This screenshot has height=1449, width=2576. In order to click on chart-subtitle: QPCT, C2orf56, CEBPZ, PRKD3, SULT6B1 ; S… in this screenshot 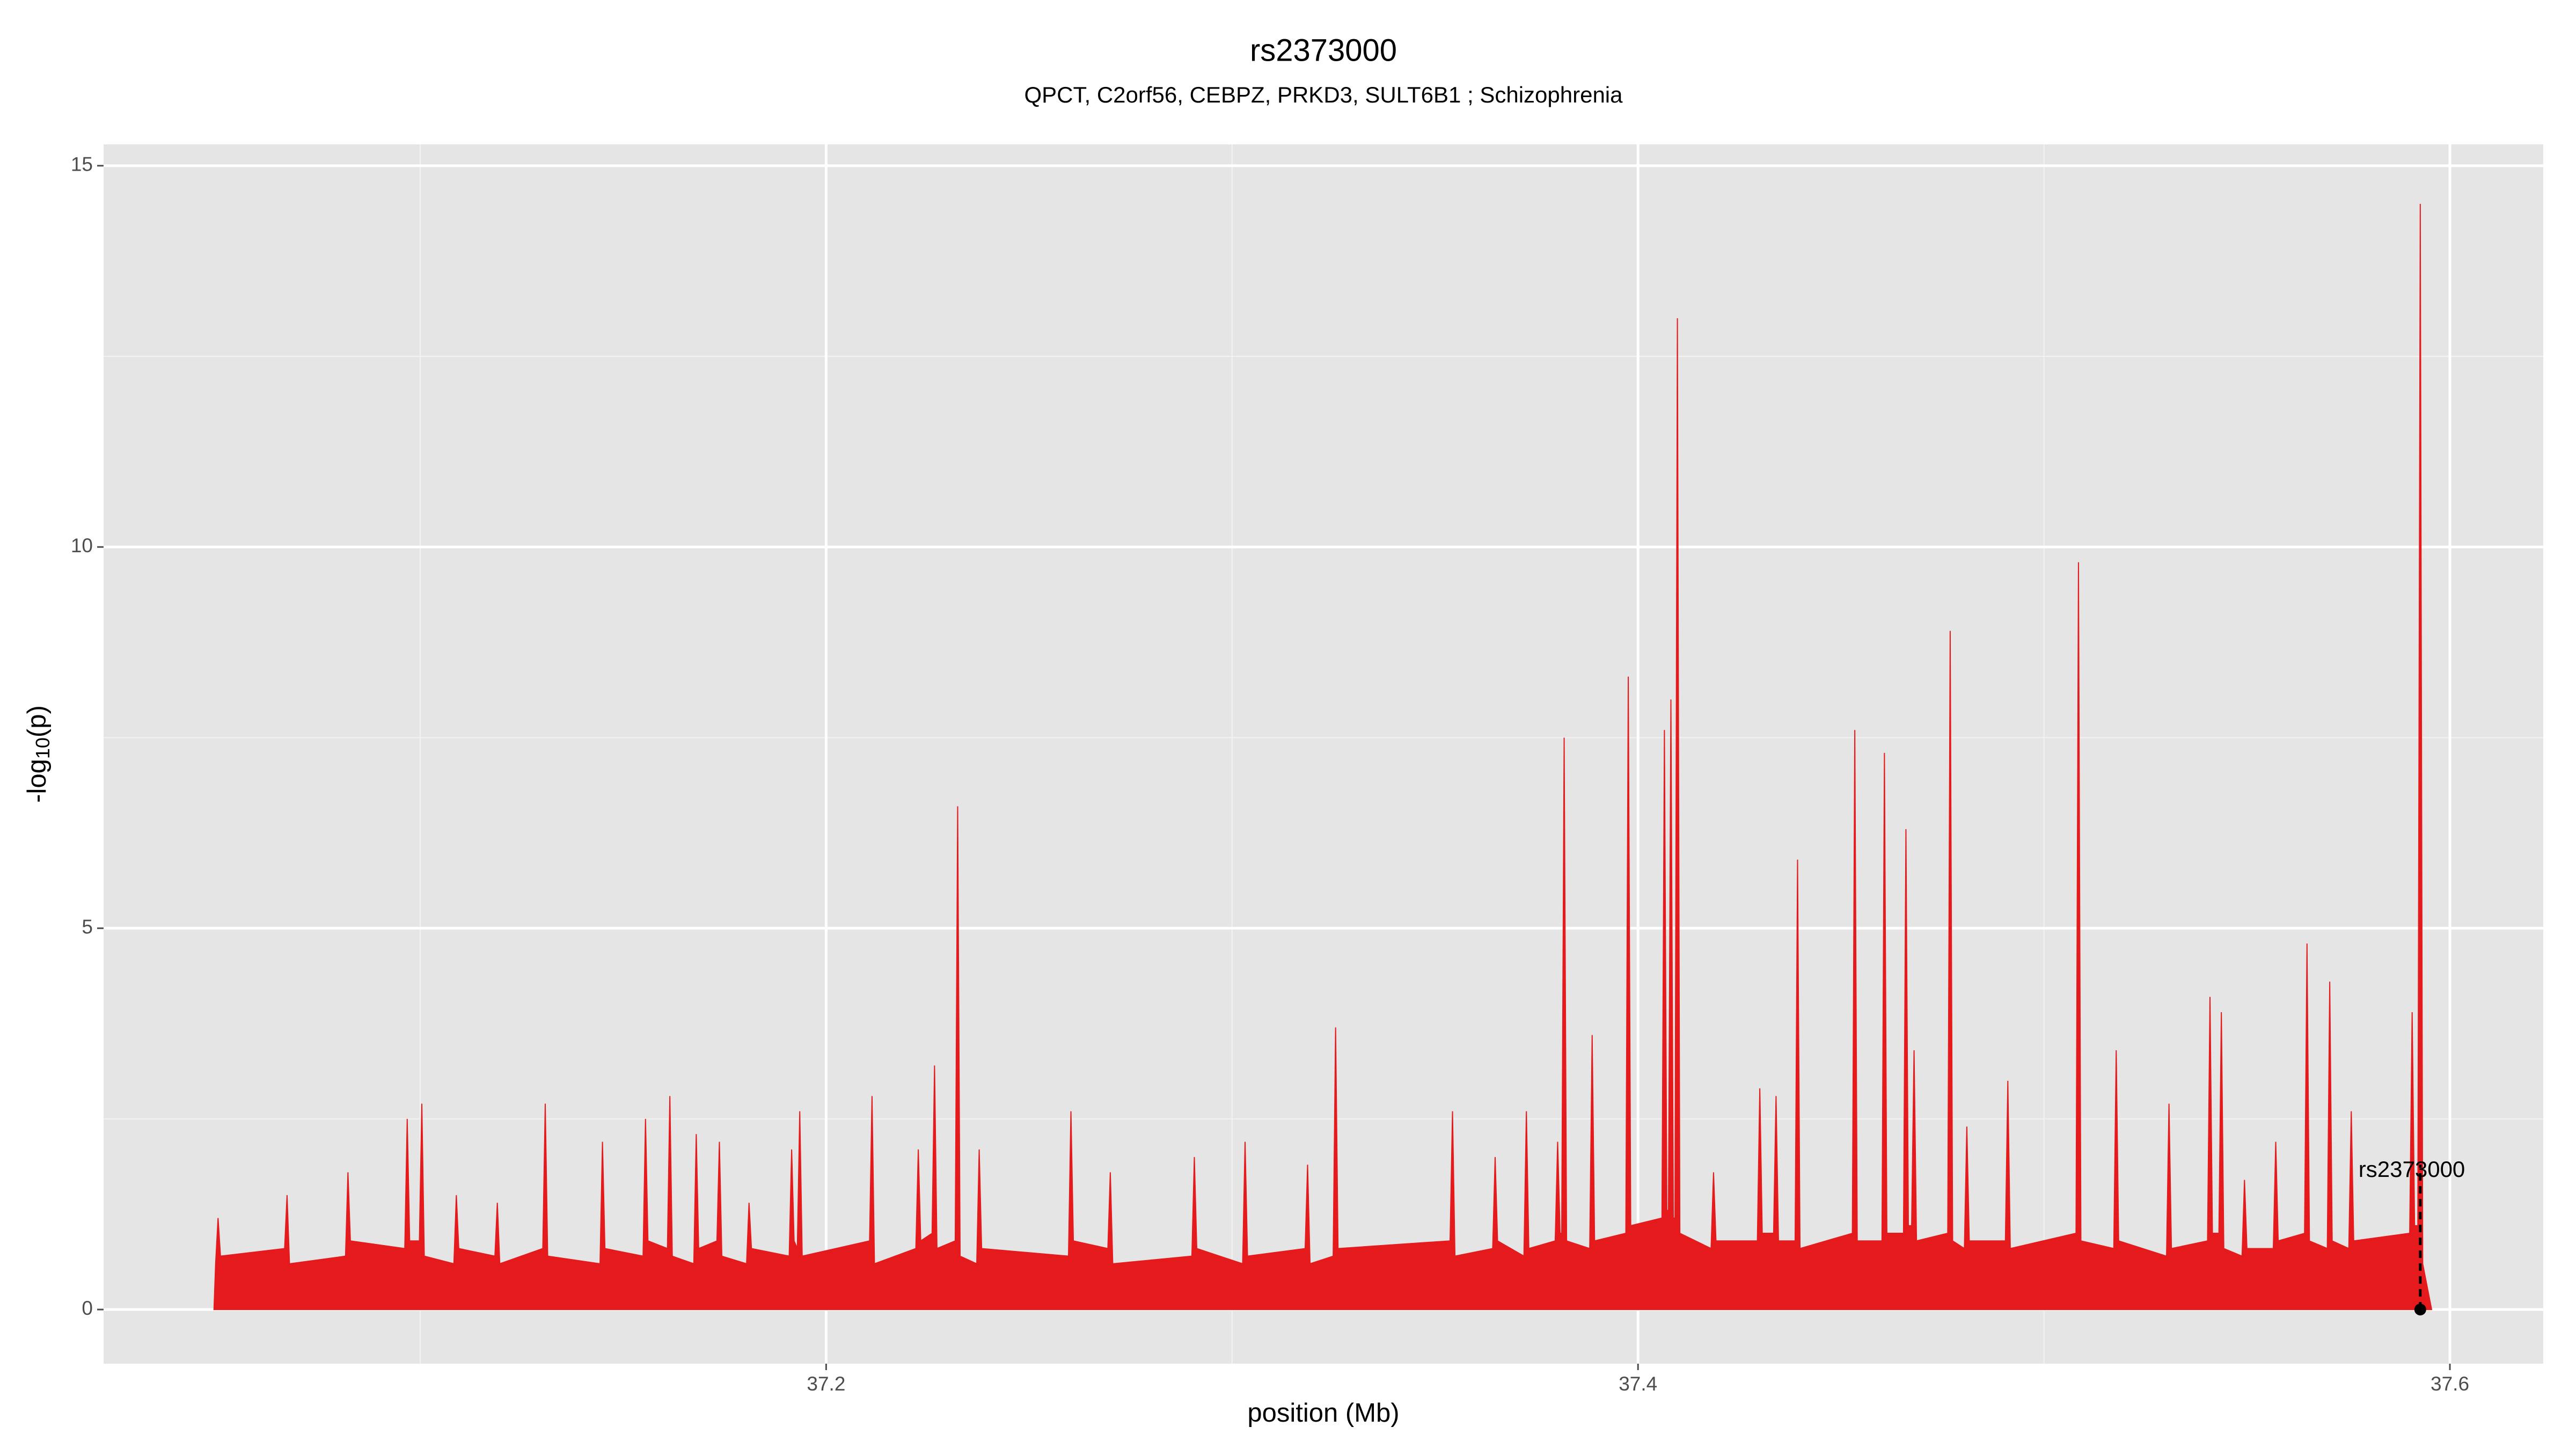, I will do `click(1323, 94)`.